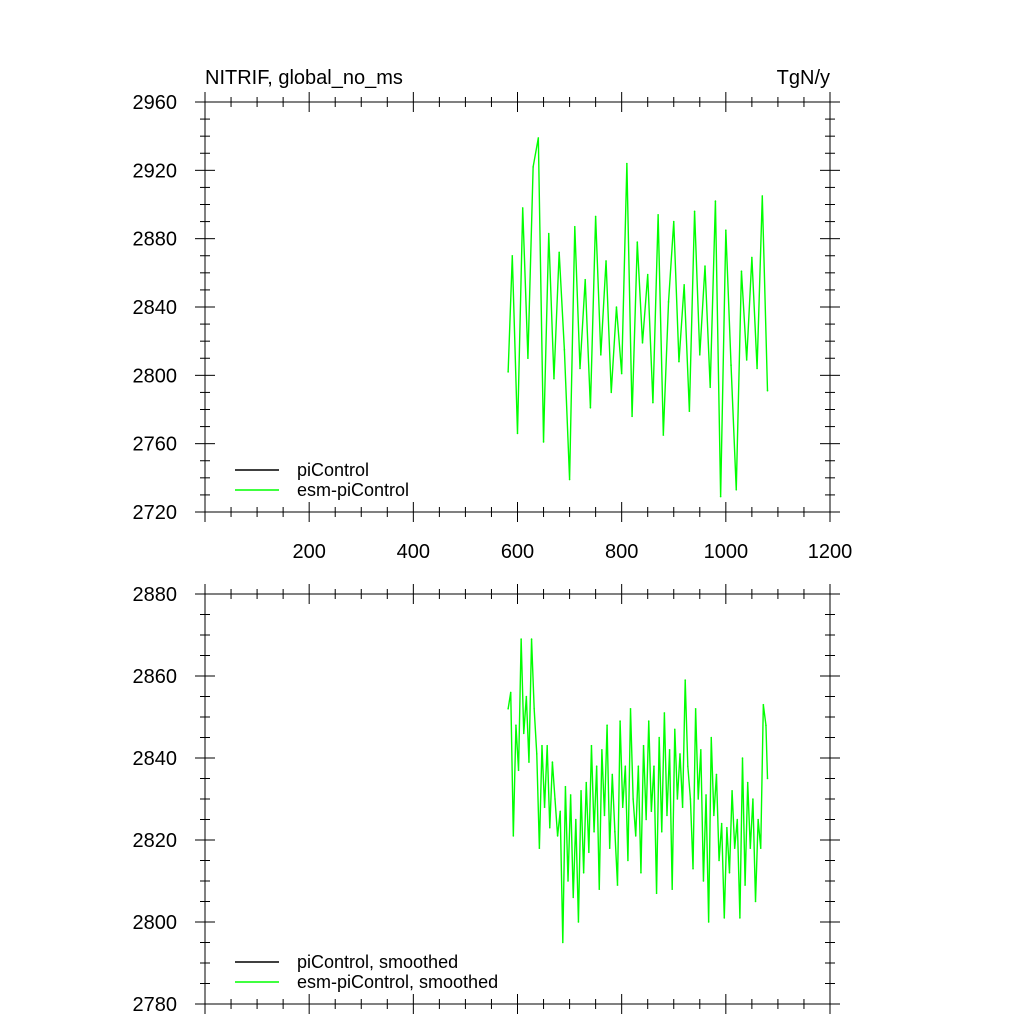  What do you see at coordinates (621, 552) in the screenshot?
I see `x-tick-label: 800` at bounding box center [621, 552].